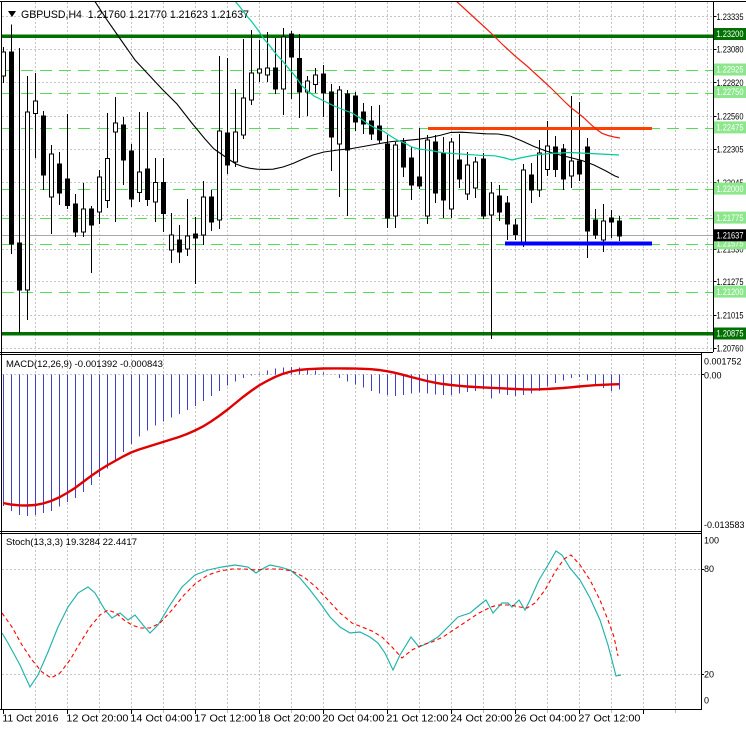  Describe the element at coordinates (84, 364) in the screenshot. I see `svg-text:MACD(12,26,9) -0.001392 -0.000: MACD(12,26,9) -0.001392 -0.000843` at that location.